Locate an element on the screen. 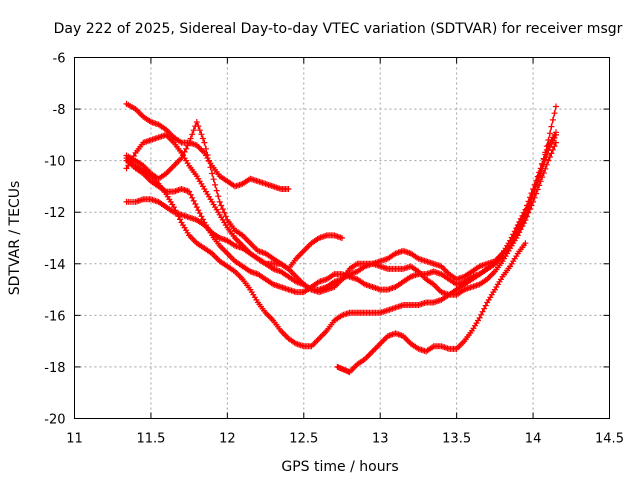  x-tick-label: 13 is located at coordinates (380, 439).